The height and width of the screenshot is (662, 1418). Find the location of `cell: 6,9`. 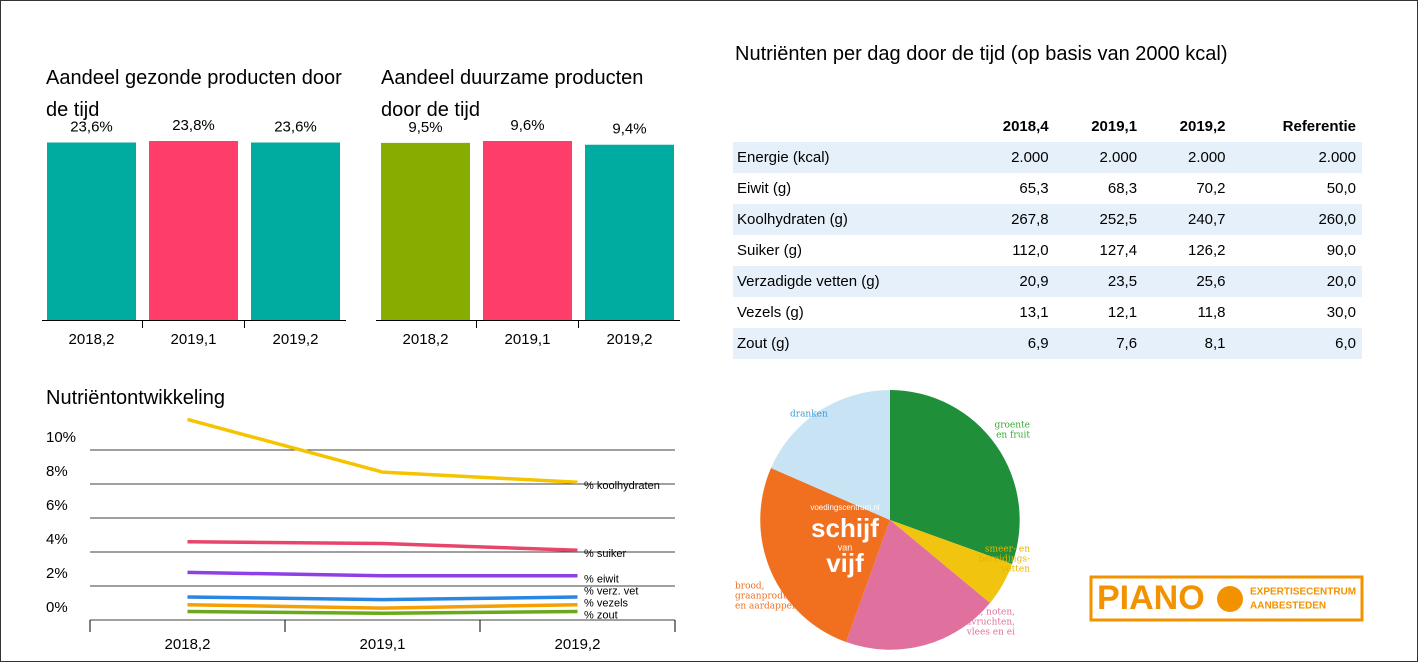

cell: 6,9 is located at coordinates (1010, 343).